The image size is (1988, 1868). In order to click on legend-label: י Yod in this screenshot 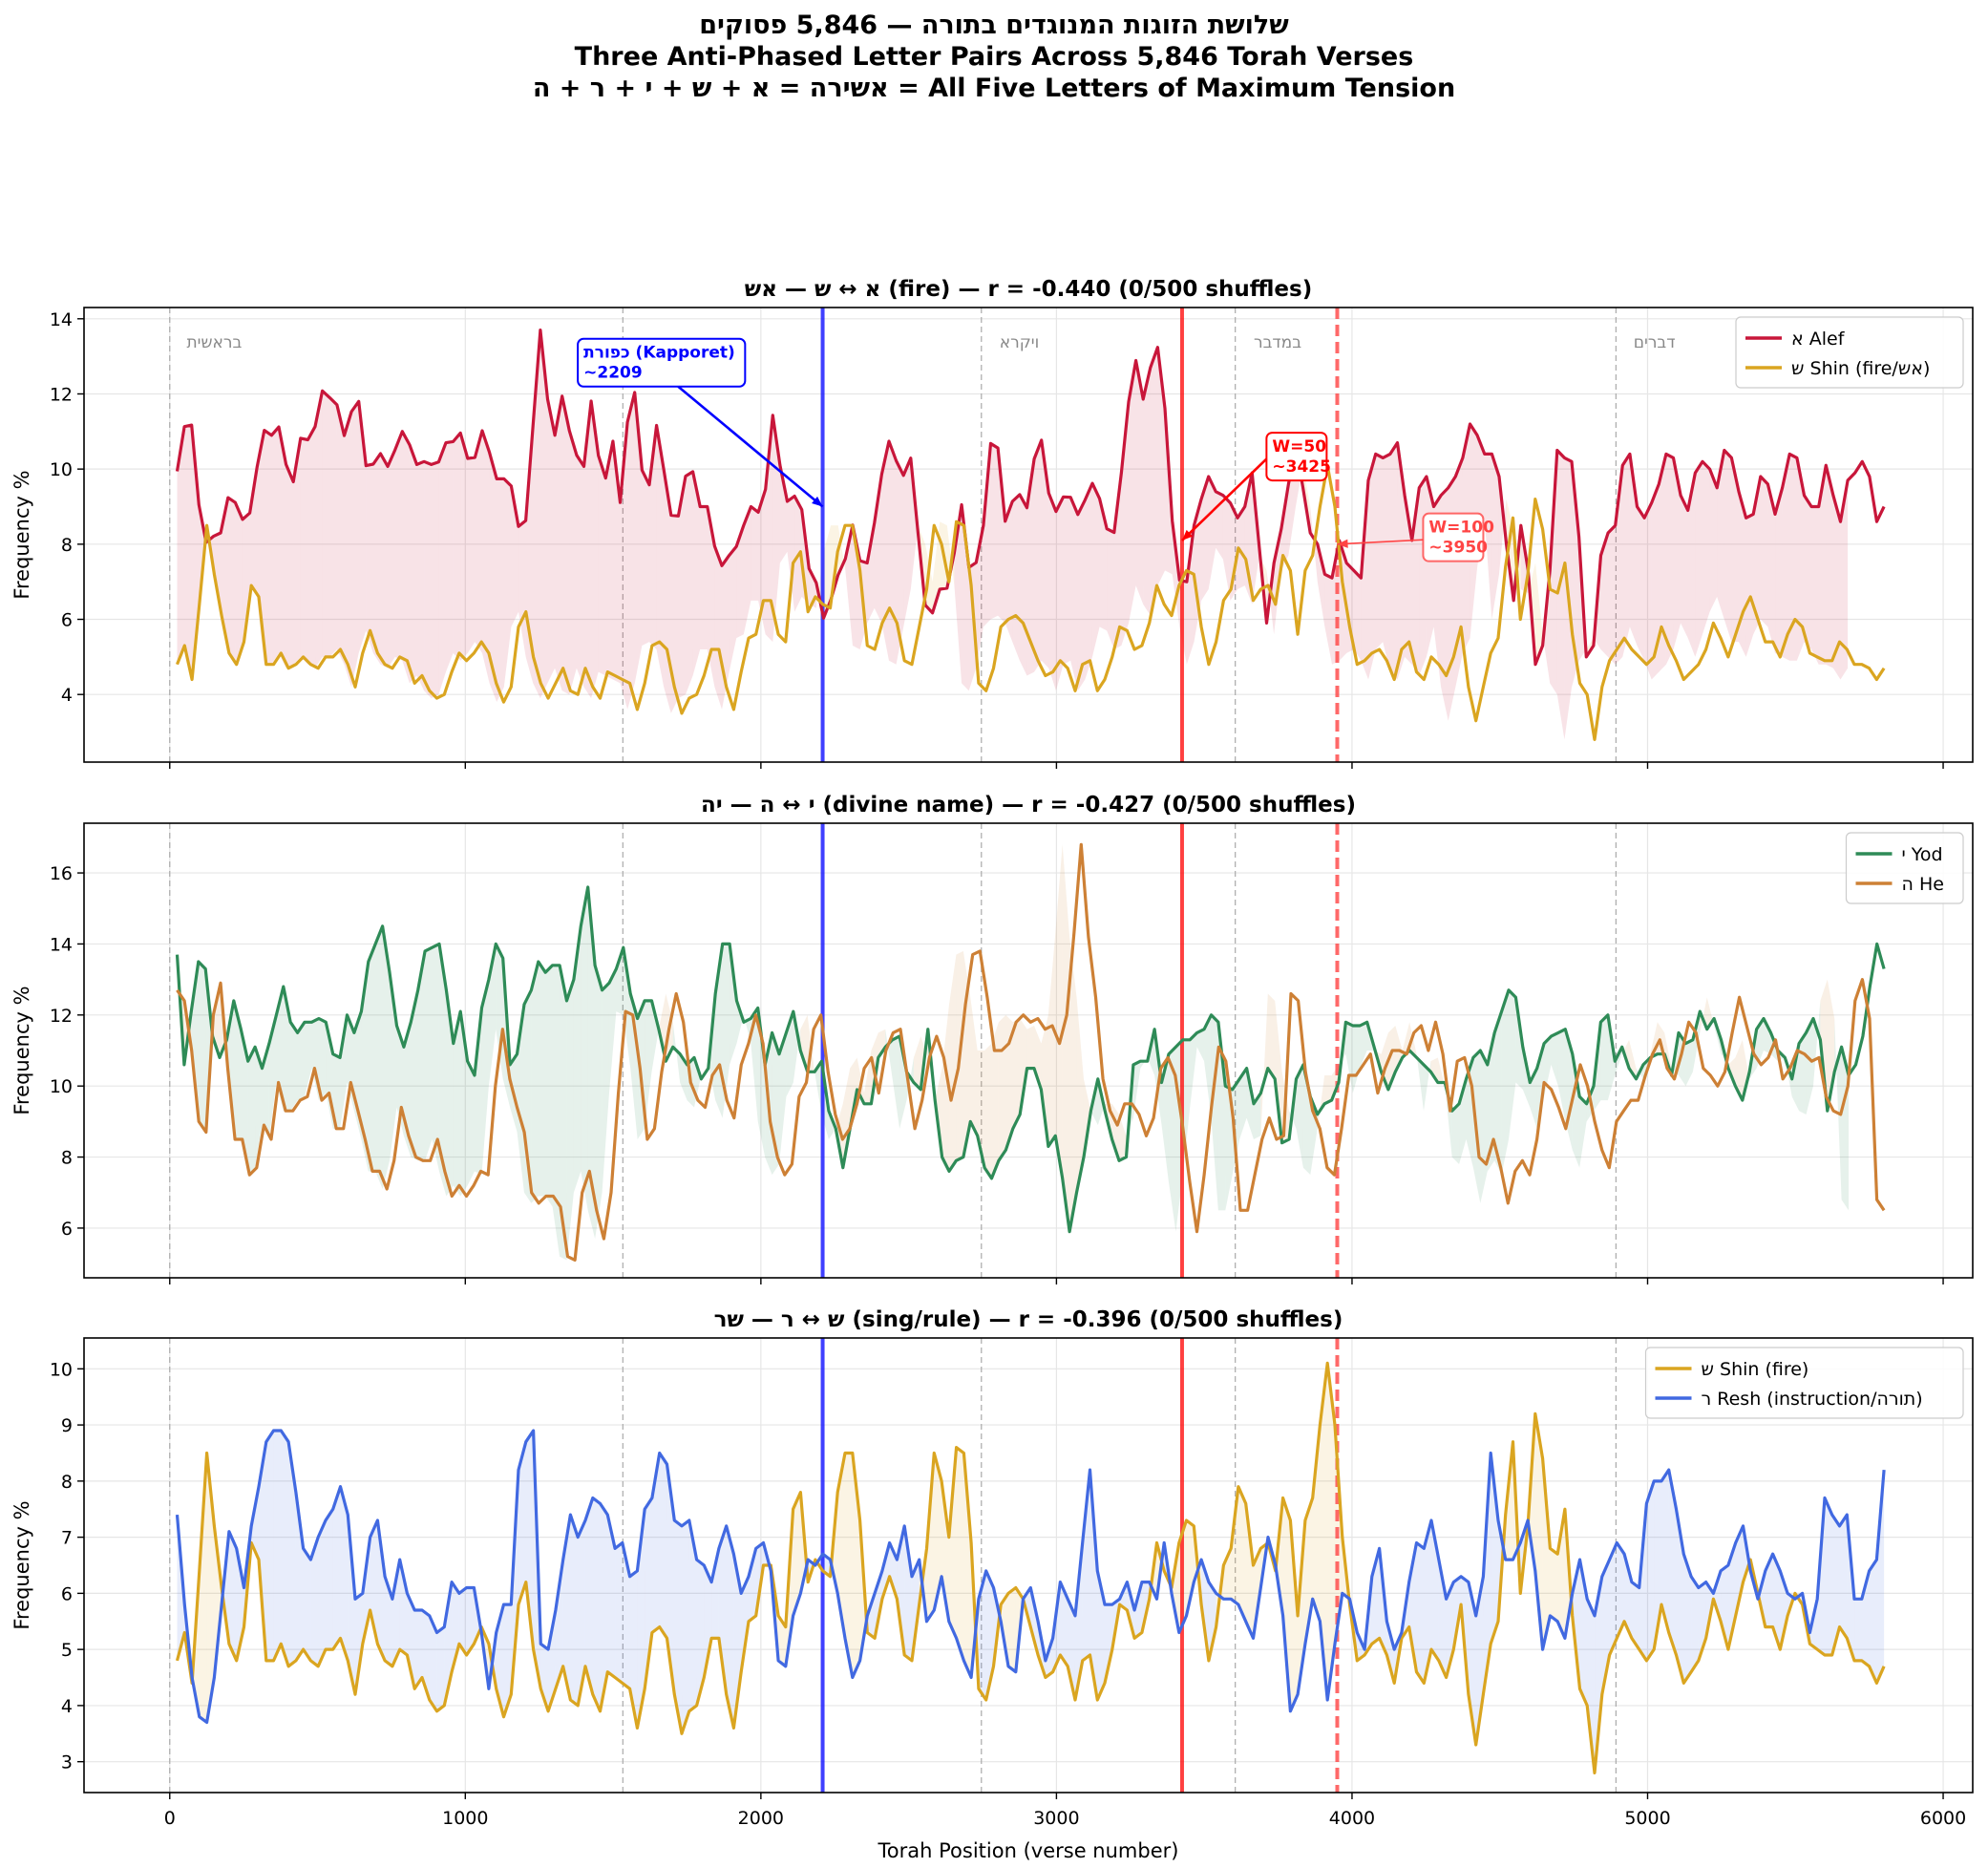, I will do `click(1922, 854)`.